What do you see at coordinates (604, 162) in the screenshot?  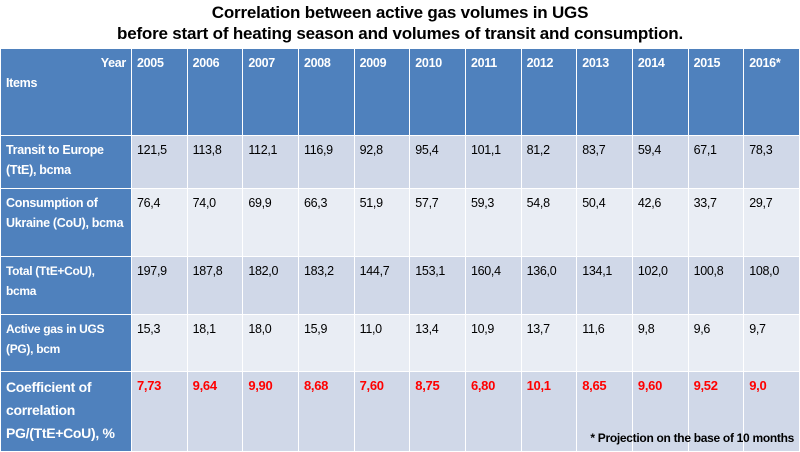 I see `table-cell: 83,7` at bounding box center [604, 162].